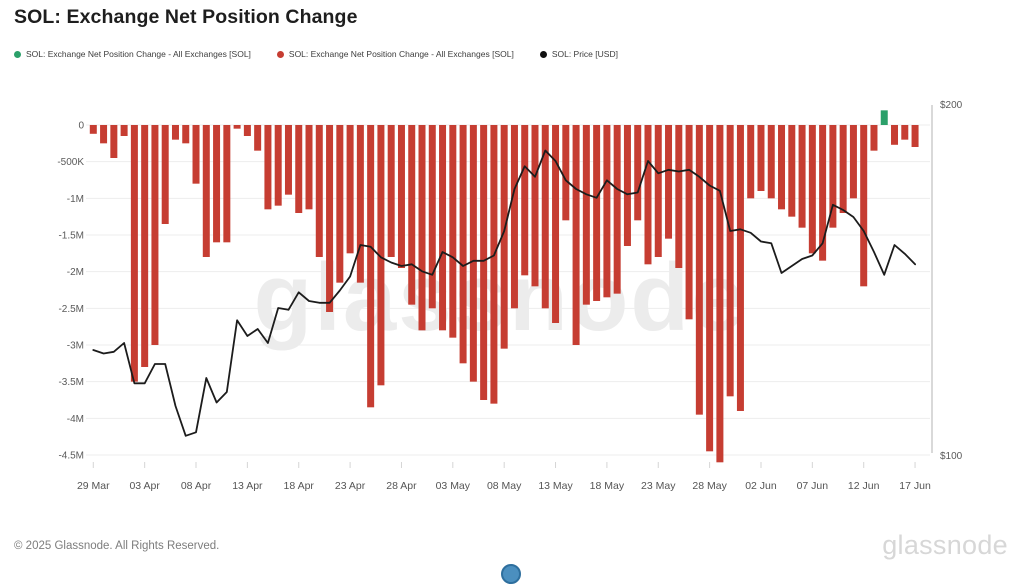  I want to click on x-axis-tick-label: 12 Jun, so click(864, 486).